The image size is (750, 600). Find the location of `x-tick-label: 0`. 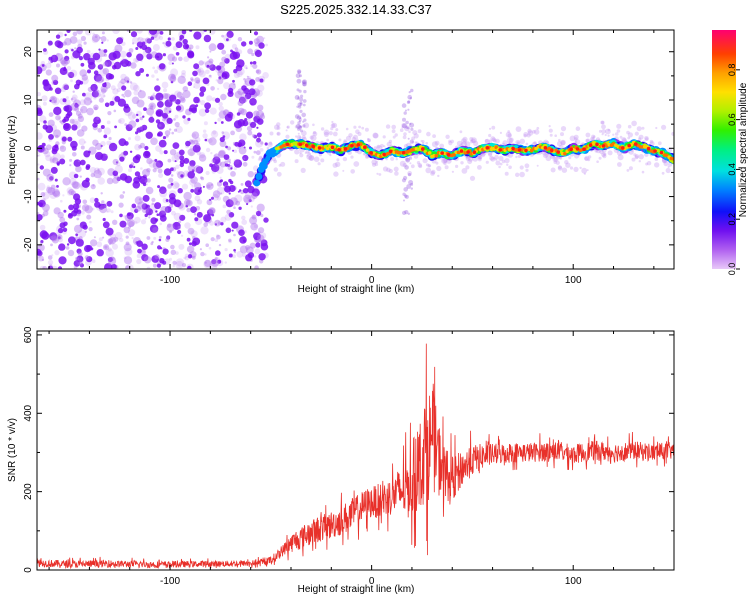

x-tick-label: 0 is located at coordinates (372, 581).